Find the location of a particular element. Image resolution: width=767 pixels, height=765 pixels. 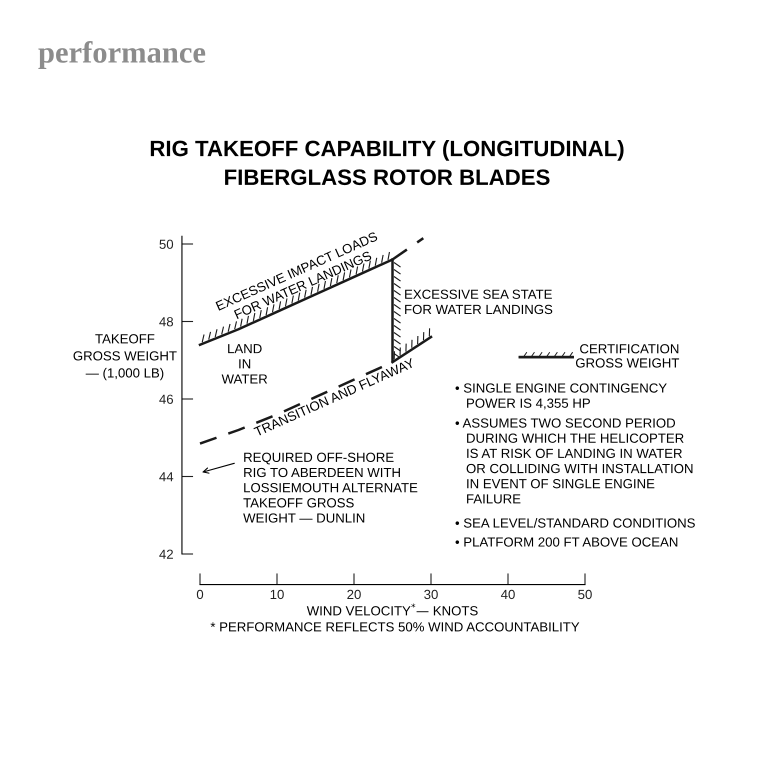

y-tick-label: 50 is located at coordinates (166, 244).